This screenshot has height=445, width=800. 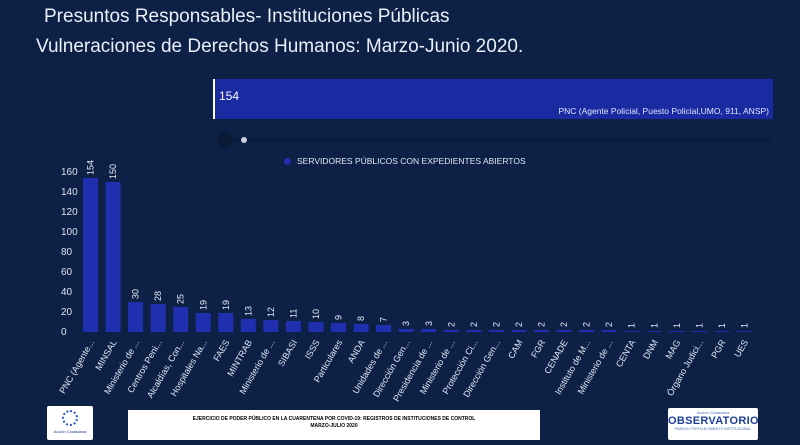 What do you see at coordinates (699, 325) in the screenshot?
I see `data-label-27: 1` at bounding box center [699, 325].